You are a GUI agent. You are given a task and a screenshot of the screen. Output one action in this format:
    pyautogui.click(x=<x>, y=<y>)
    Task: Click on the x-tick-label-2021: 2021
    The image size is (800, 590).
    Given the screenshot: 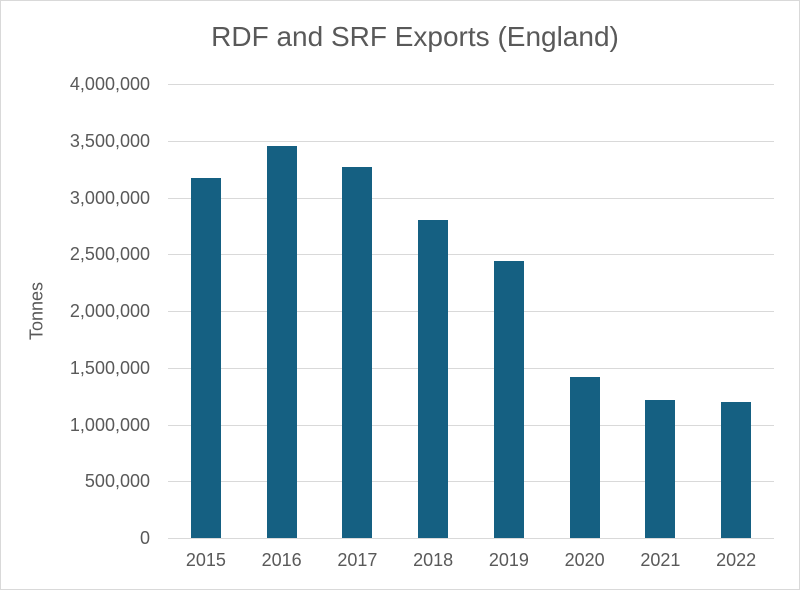 What is the action you would take?
    pyautogui.click(x=660, y=560)
    